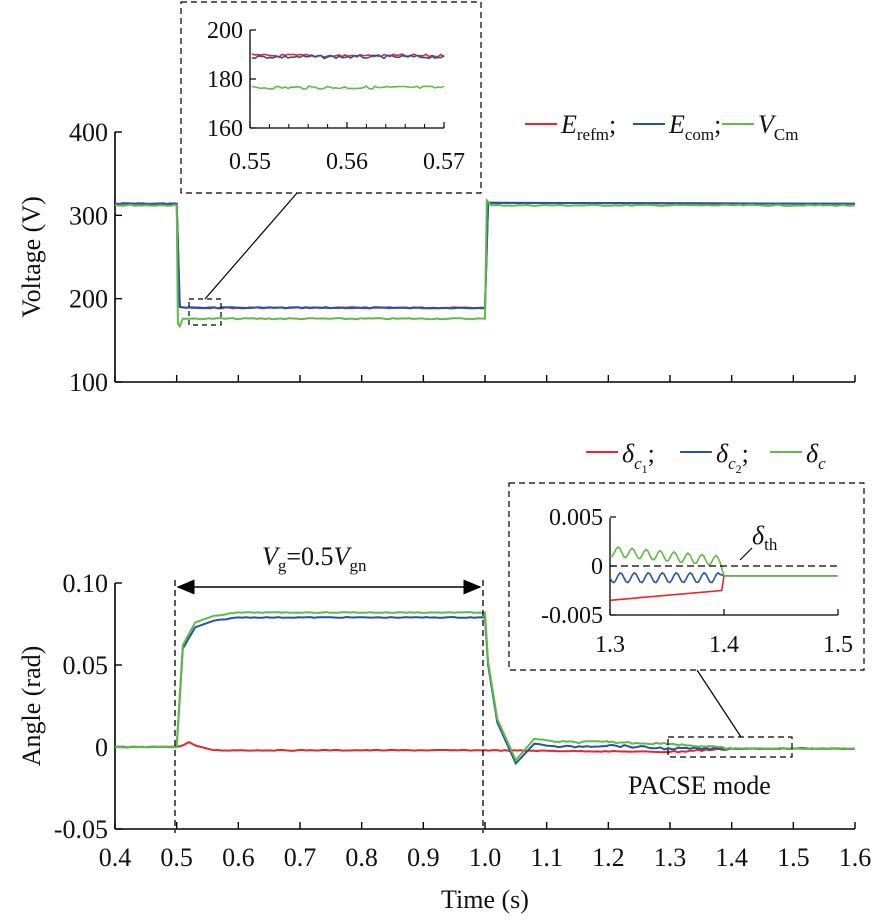  I want to click on angle-inset: -0.005 0 0.005 1.3 1.4 1.5 δth, so click(697, 581).